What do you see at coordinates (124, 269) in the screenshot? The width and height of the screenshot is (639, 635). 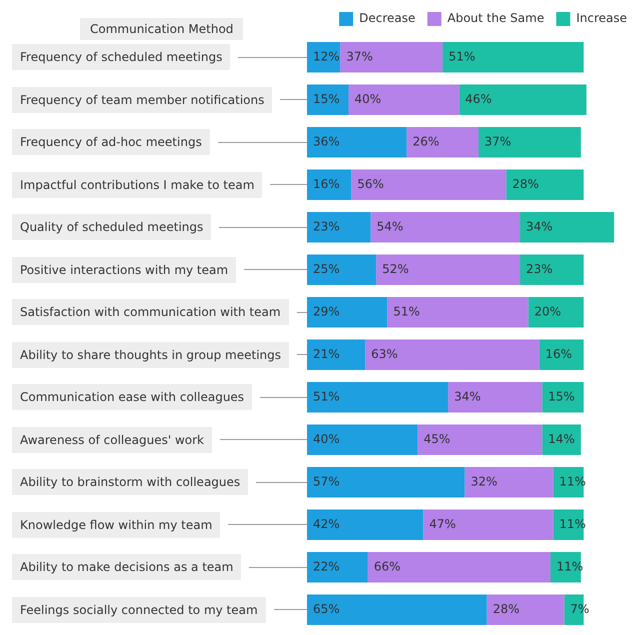 I see `y-tick-label: Positive interactions with my team` at bounding box center [124, 269].